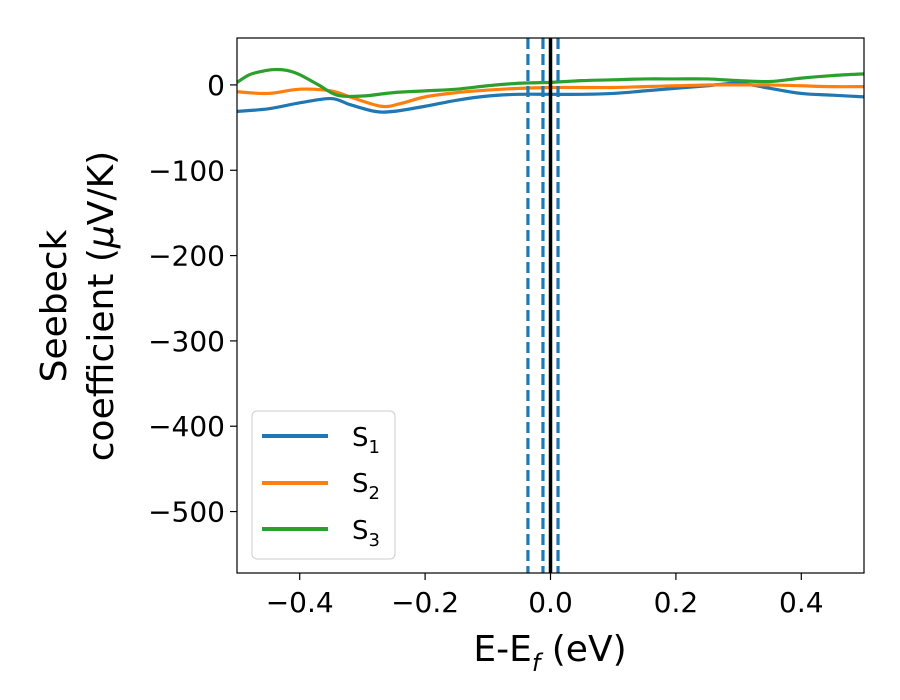 This screenshot has height=700, width=900. What do you see at coordinates (186, 512) in the screenshot?
I see `y-tick-label: −500` at bounding box center [186, 512].